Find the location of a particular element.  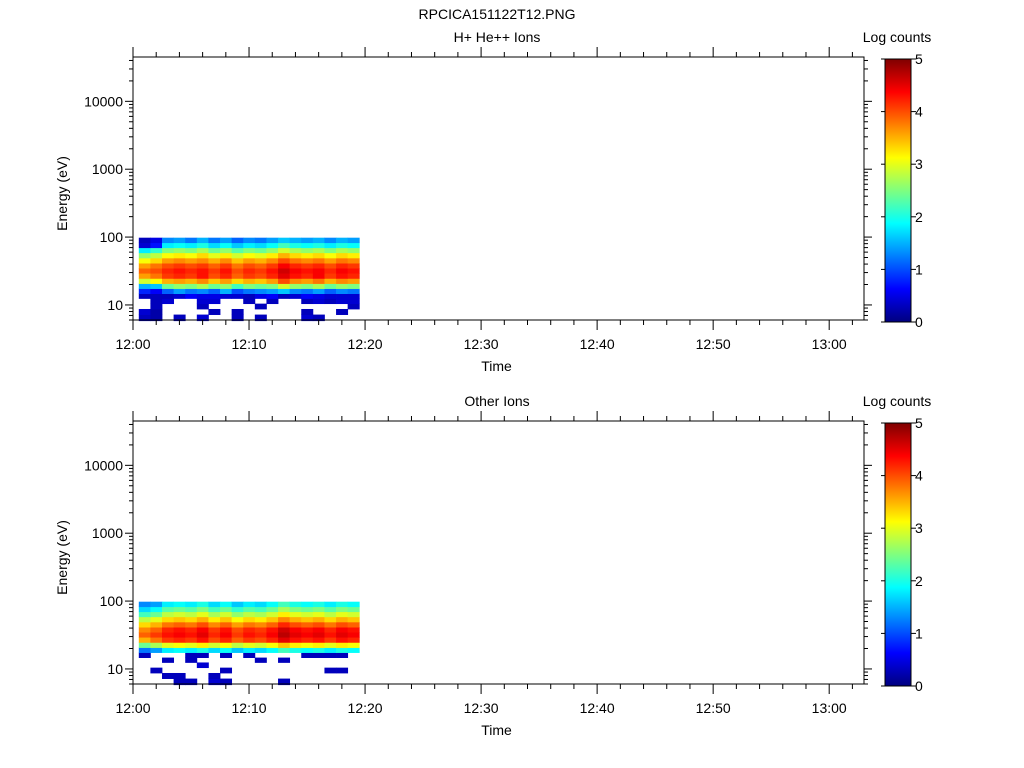

colorbar: 0 1 2 3 4 5 Log counts is located at coordinates (897, 543).